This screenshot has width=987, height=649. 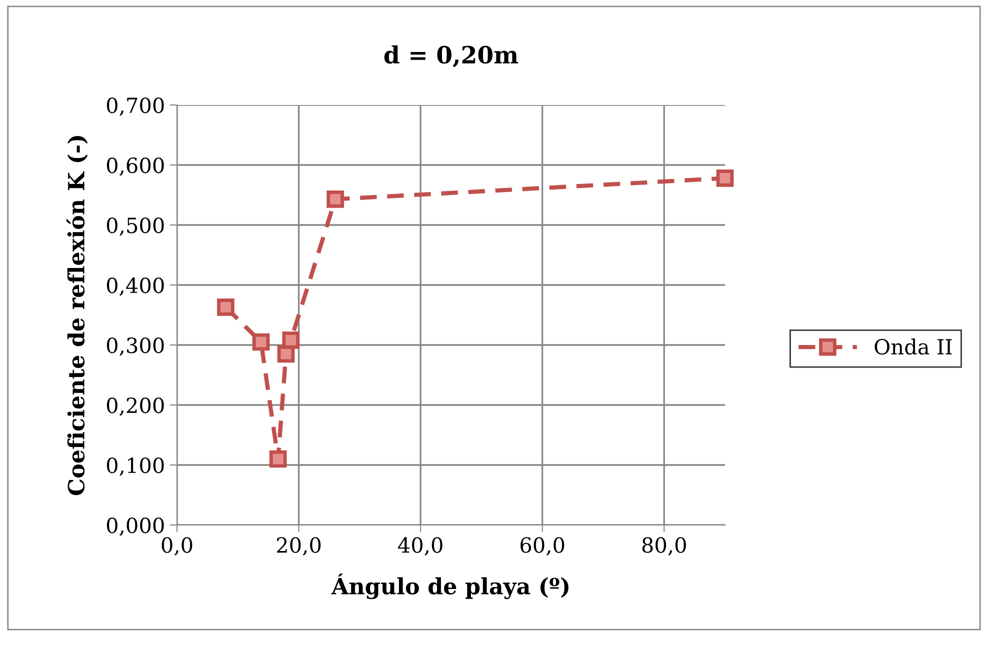 What do you see at coordinates (542, 546) in the screenshot?
I see `x-tick-label: 60,0` at bounding box center [542, 546].